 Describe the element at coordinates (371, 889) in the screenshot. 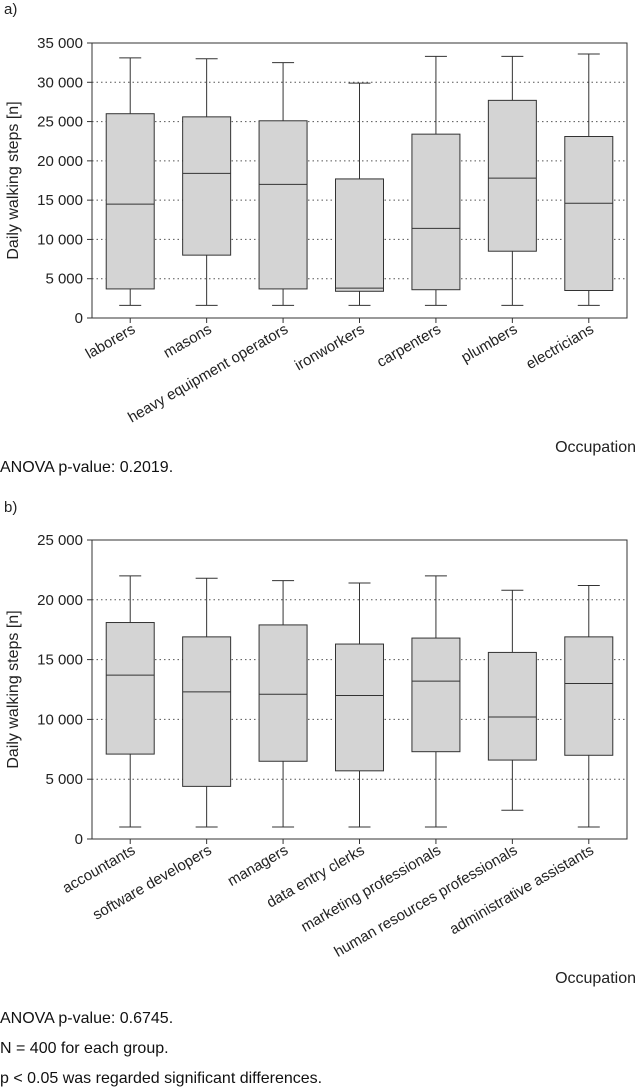

I see `category-label-b-5: marketing professionals` at that location.